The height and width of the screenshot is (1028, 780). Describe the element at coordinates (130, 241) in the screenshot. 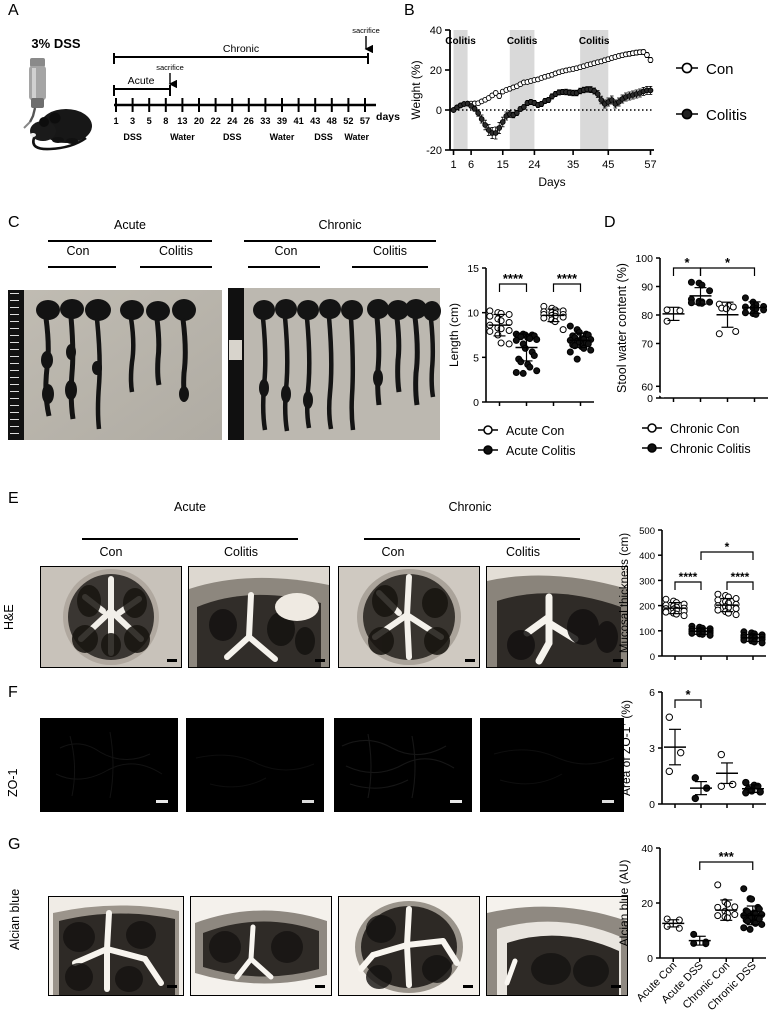

I see `panel-c-rule-acute` at that location.